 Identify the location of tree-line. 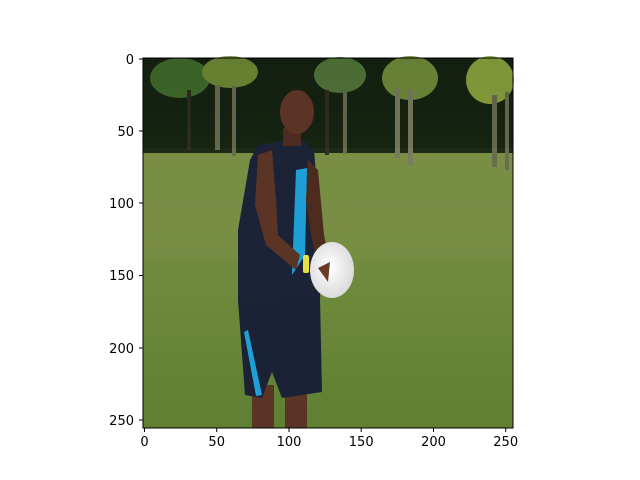
(328, 113).